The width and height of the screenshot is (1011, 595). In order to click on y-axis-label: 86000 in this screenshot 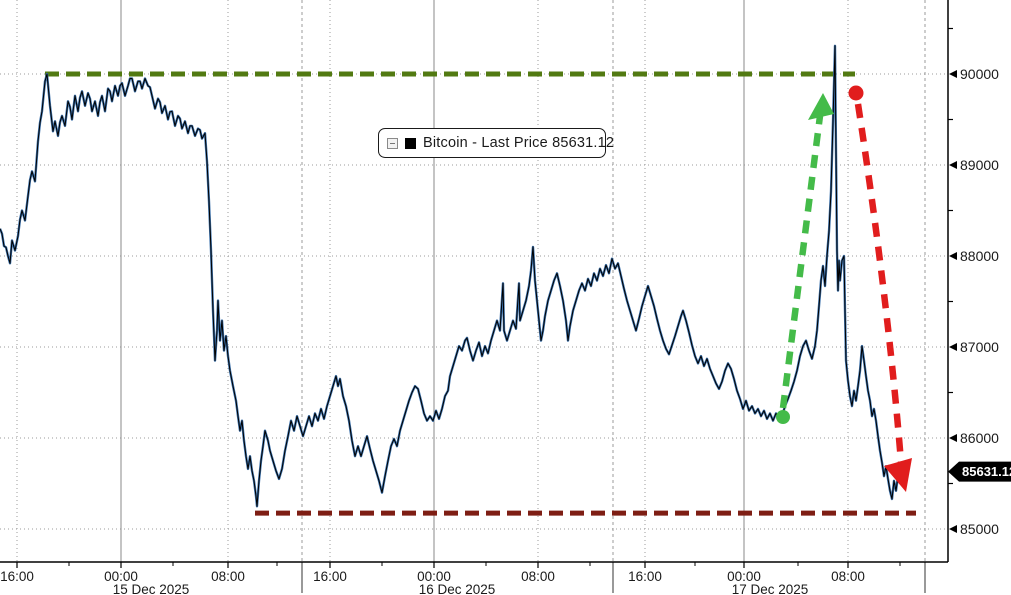, I will do `click(979, 438)`.